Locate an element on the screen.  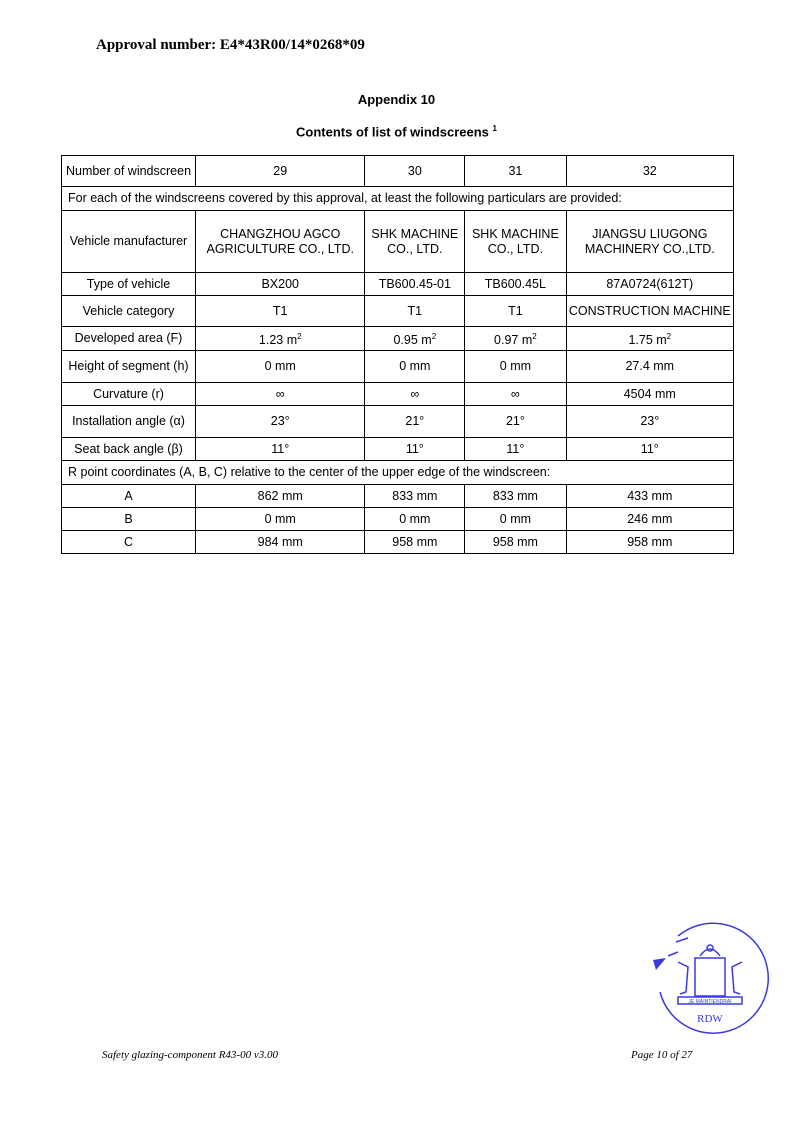
table-cell-text: 30 is located at coordinates (414, 170).